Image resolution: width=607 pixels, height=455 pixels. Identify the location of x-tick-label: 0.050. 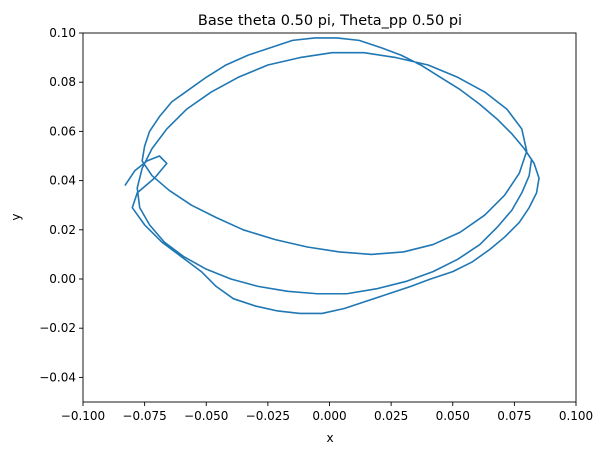
(453, 416).